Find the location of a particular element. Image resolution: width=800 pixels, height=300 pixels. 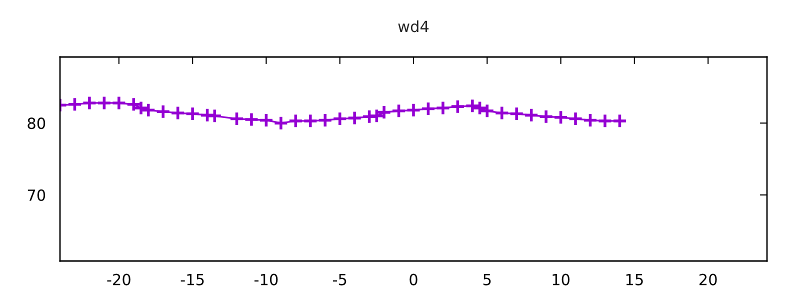

x-tick-label: 20 is located at coordinates (708, 280).